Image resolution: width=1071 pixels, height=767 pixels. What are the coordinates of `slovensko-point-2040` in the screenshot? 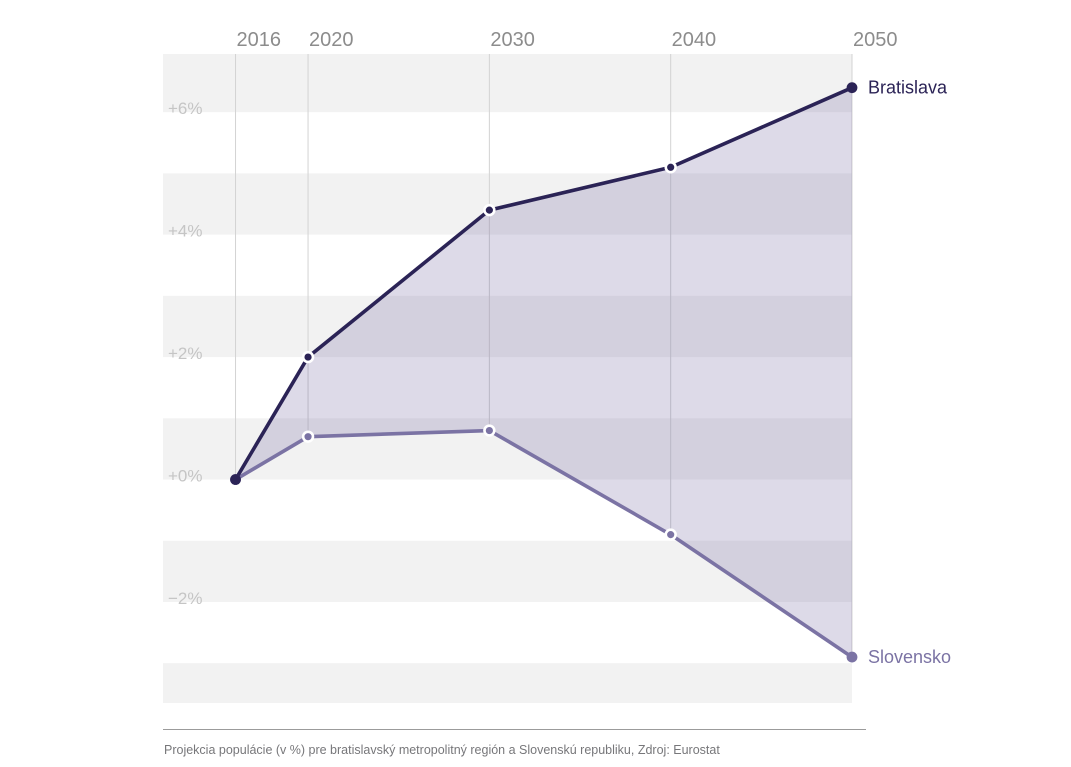 It's located at (670, 534).